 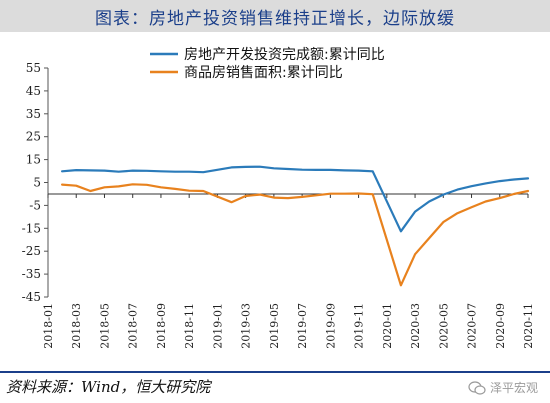 What do you see at coordinates (104, 326) in the screenshot?
I see `x-tick-label: 2018-05` at bounding box center [104, 326].